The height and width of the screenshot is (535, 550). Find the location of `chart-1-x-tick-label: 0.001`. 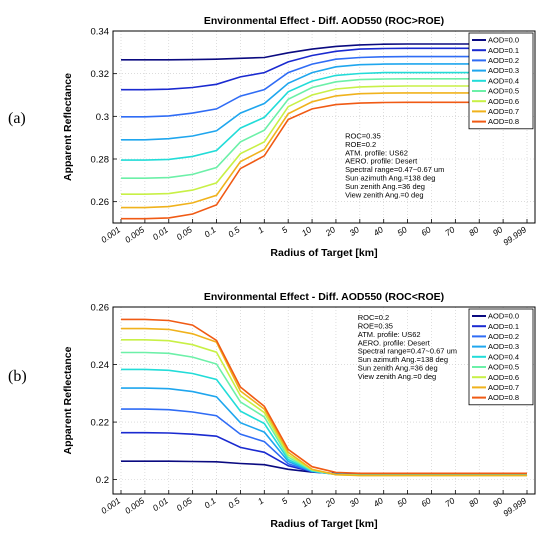

chart-1-x-tick-label: 0.001 is located at coordinates (110, 505).